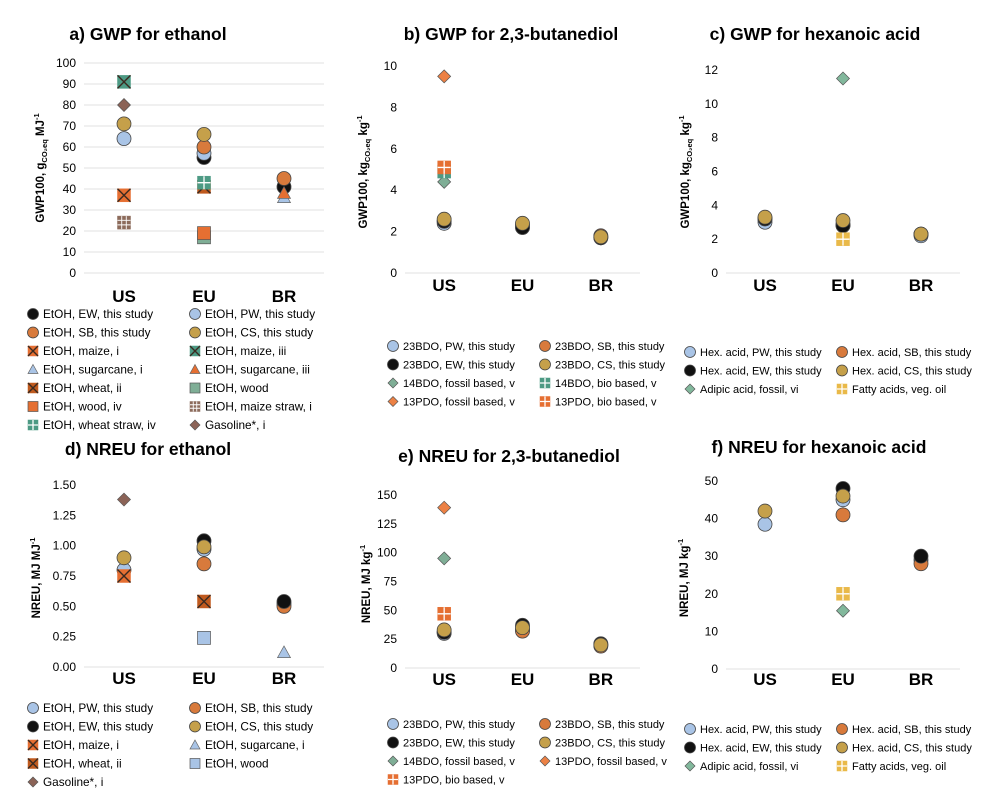 The height and width of the screenshot is (789, 981). I want to click on y-tick-label: 70, so click(70, 126).